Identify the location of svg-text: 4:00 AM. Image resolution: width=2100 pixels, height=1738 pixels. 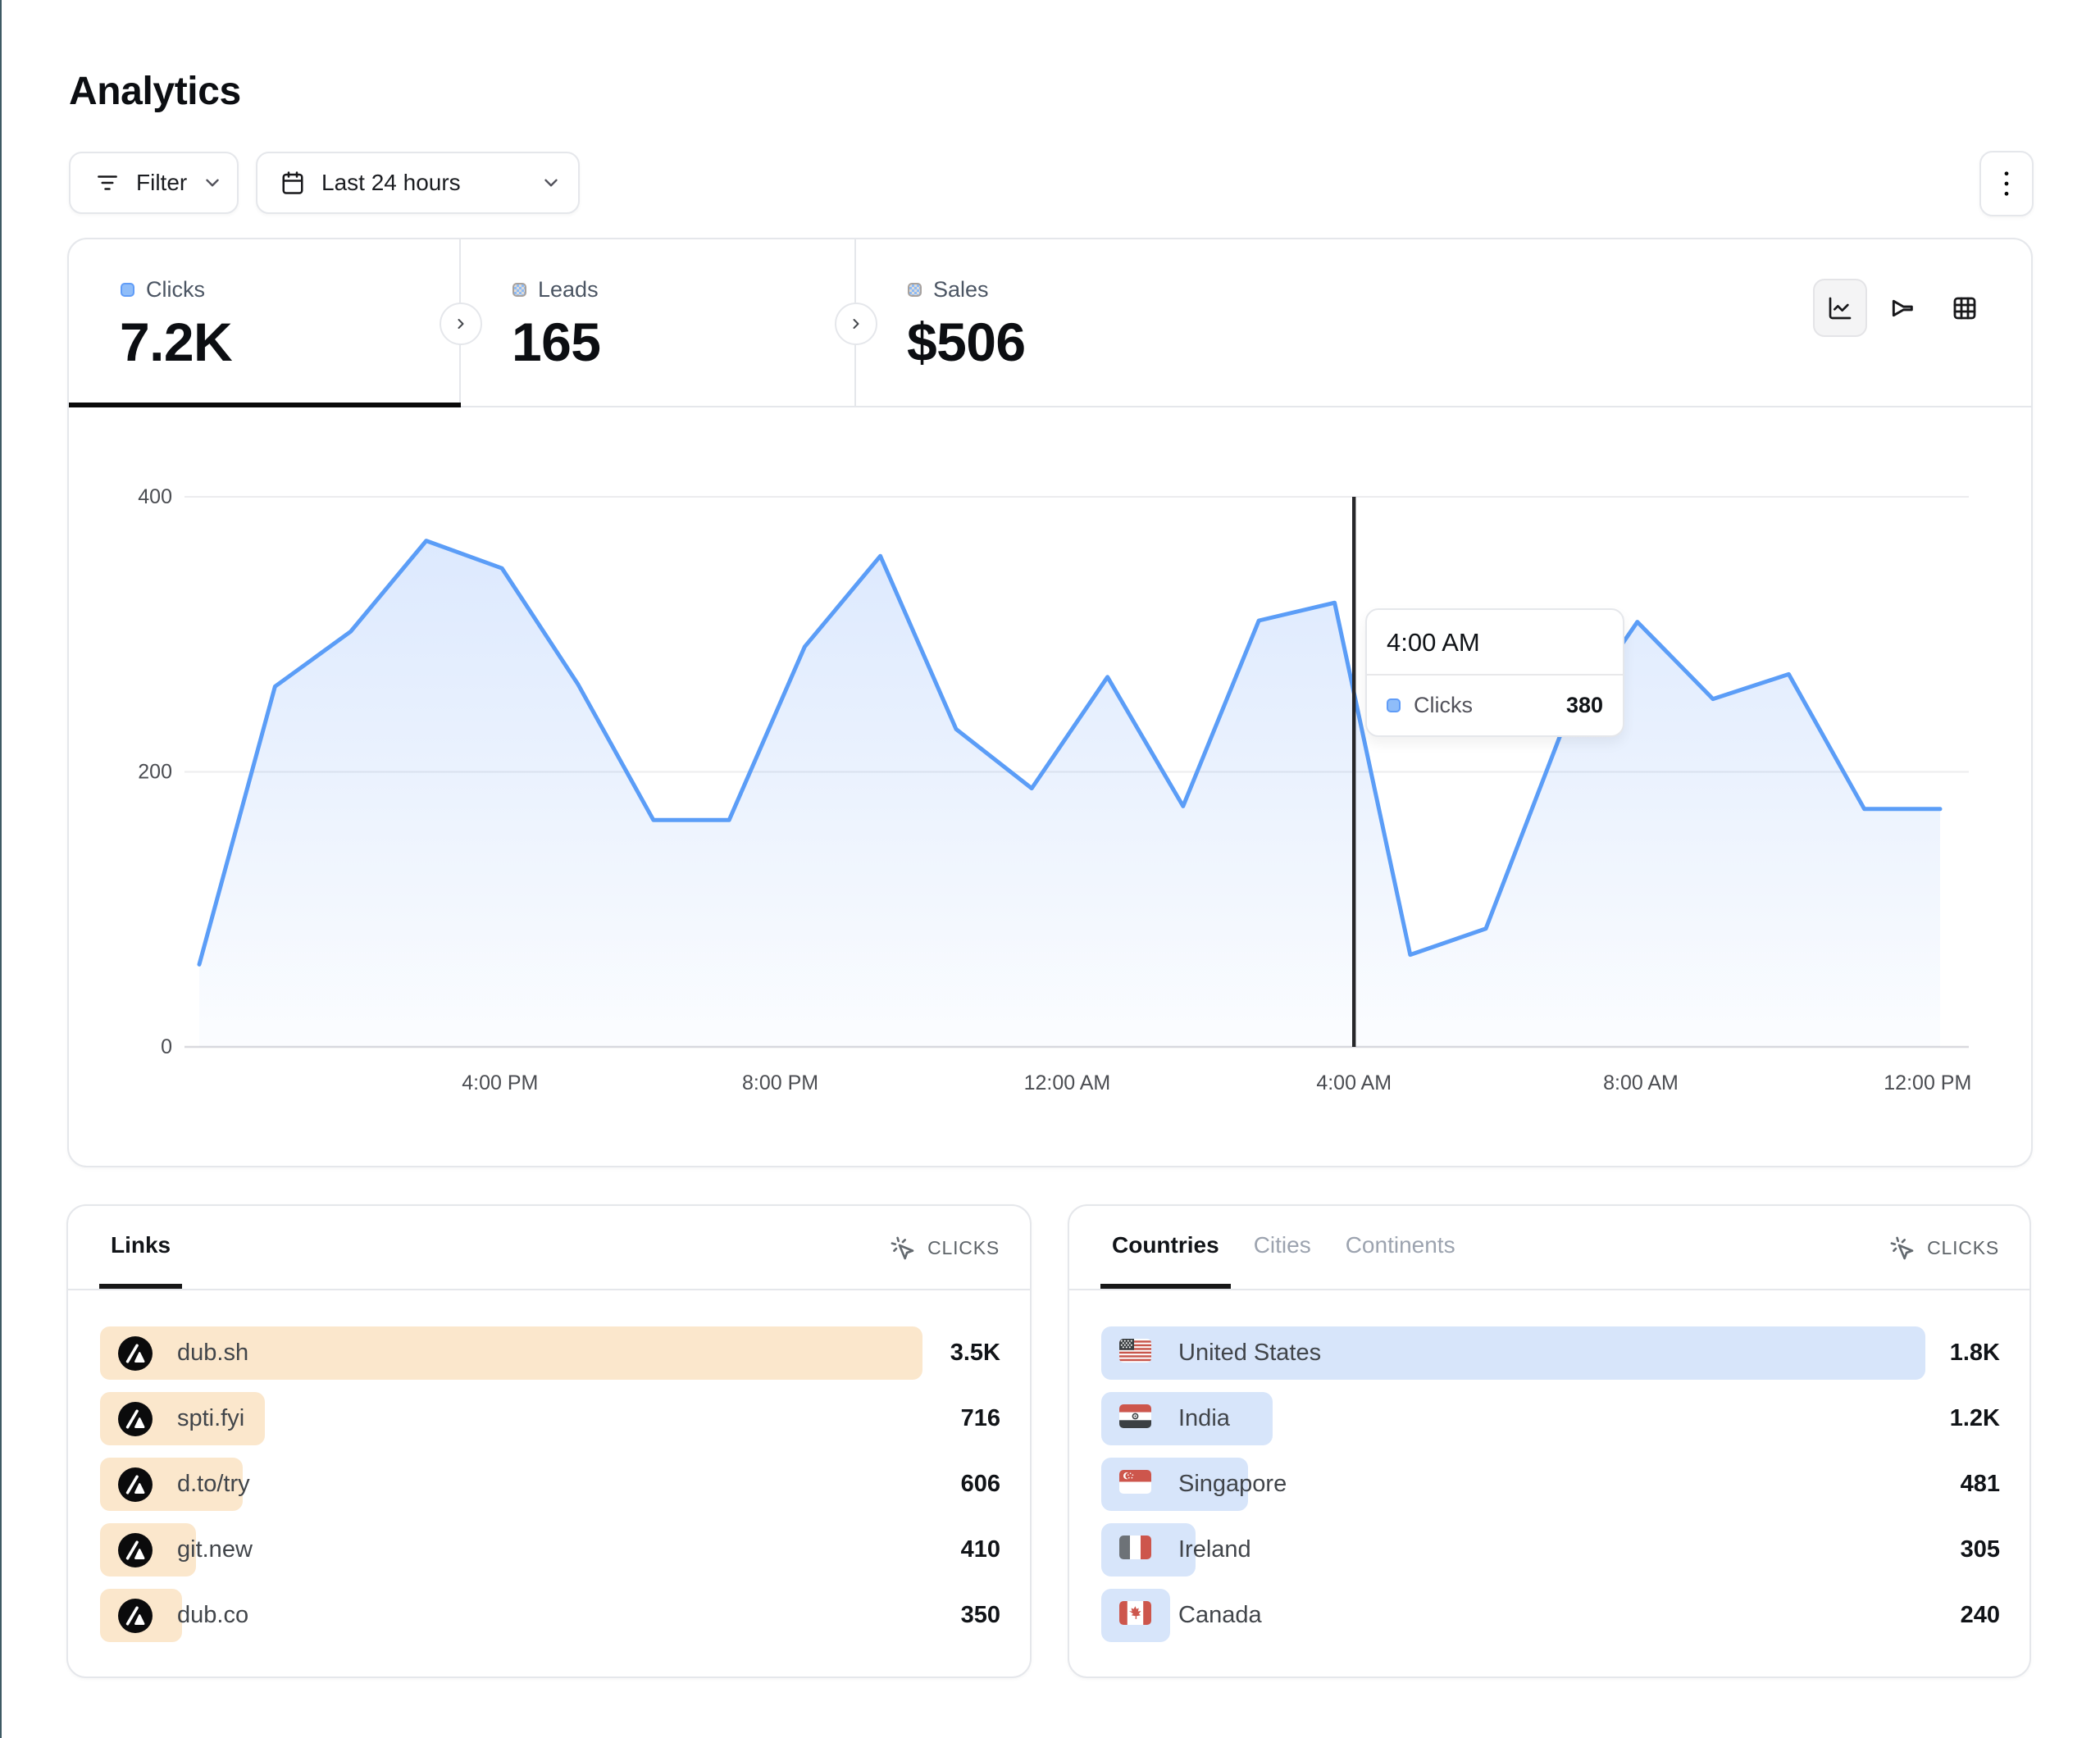
(1354, 1082).